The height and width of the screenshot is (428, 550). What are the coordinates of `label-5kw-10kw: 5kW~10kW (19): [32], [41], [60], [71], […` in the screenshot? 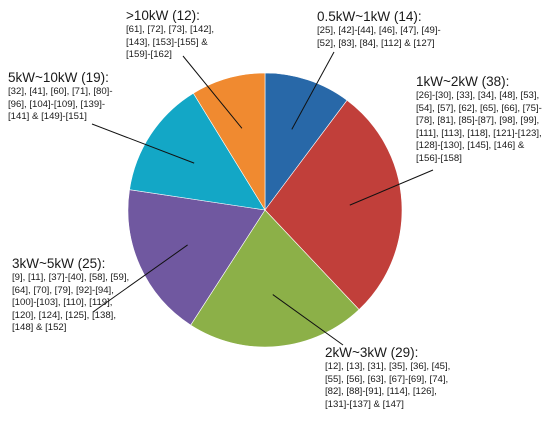 It's located at (67, 97).